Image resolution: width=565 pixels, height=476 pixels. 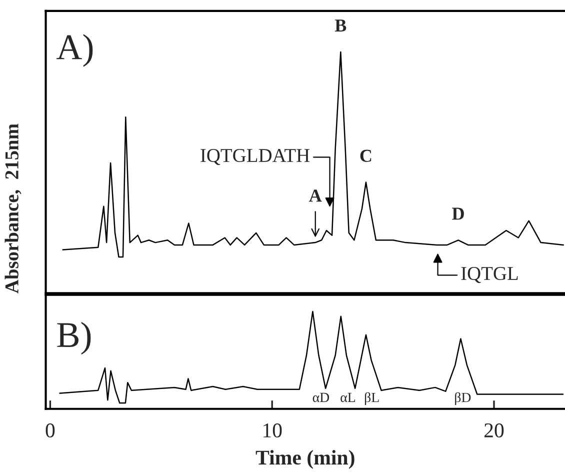 I want to click on annotation: βD, so click(x=463, y=398).